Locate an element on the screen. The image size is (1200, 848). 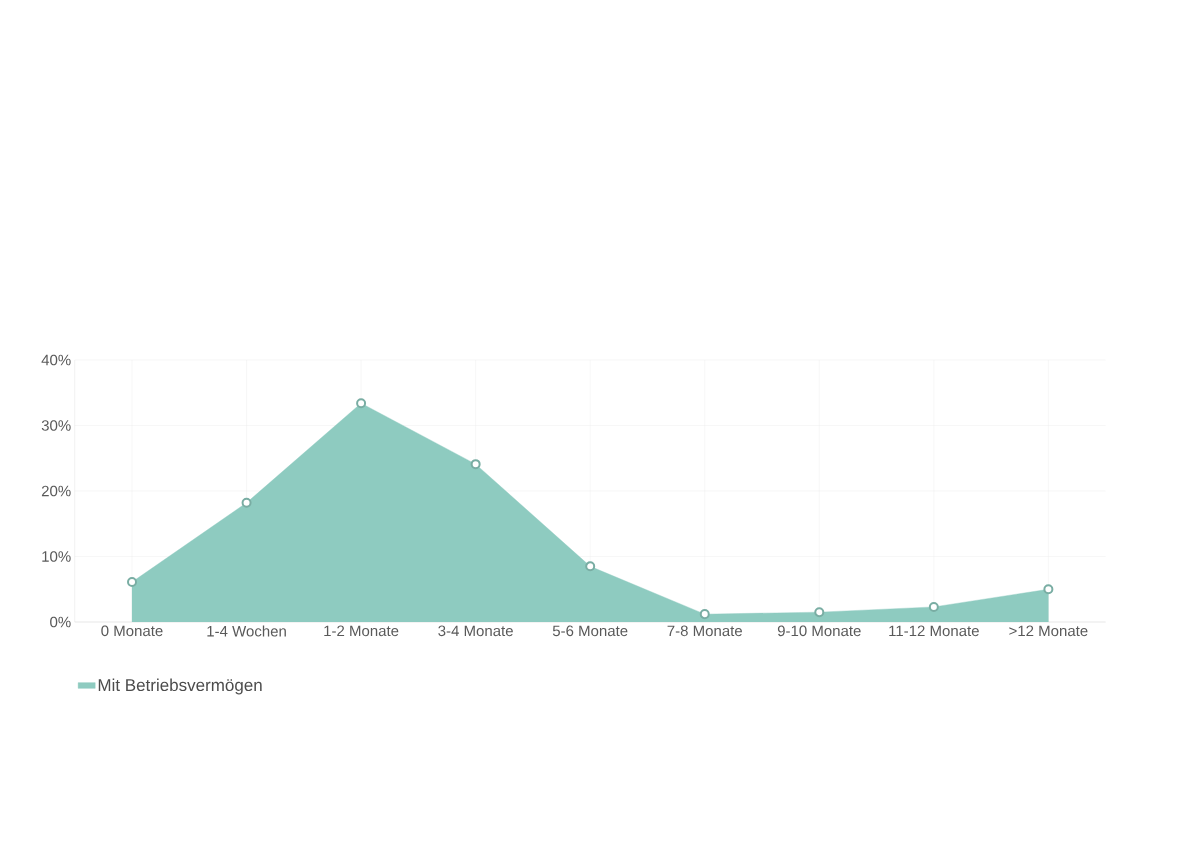
x-tick-label: 9-10 Monate is located at coordinates (819, 631).